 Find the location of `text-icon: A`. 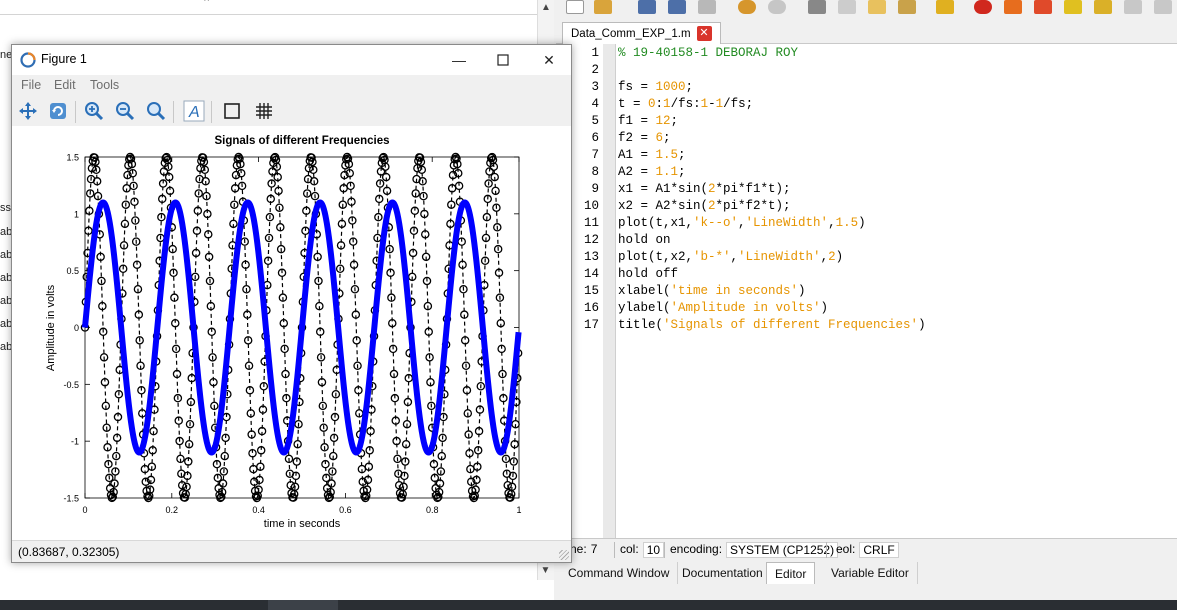

text-icon: A is located at coordinates (194, 111).